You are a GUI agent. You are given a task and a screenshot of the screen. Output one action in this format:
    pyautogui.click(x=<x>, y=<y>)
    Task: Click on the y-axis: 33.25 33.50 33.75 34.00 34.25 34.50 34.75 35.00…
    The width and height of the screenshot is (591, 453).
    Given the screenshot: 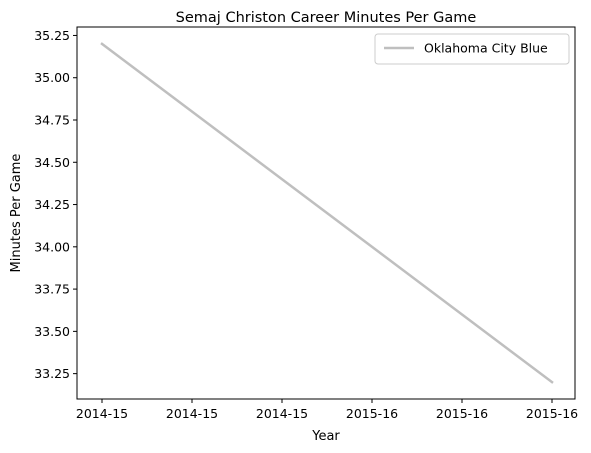 What is the action you would take?
    pyautogui.click(x=55, y=204)
    